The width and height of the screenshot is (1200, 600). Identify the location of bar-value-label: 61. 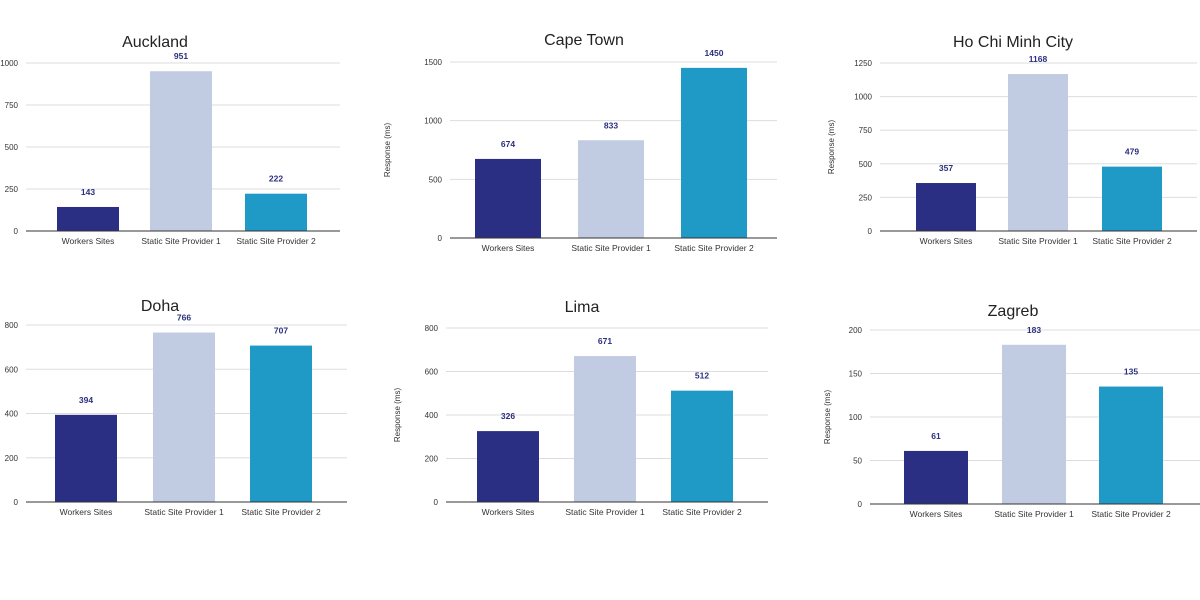
(936, 436).